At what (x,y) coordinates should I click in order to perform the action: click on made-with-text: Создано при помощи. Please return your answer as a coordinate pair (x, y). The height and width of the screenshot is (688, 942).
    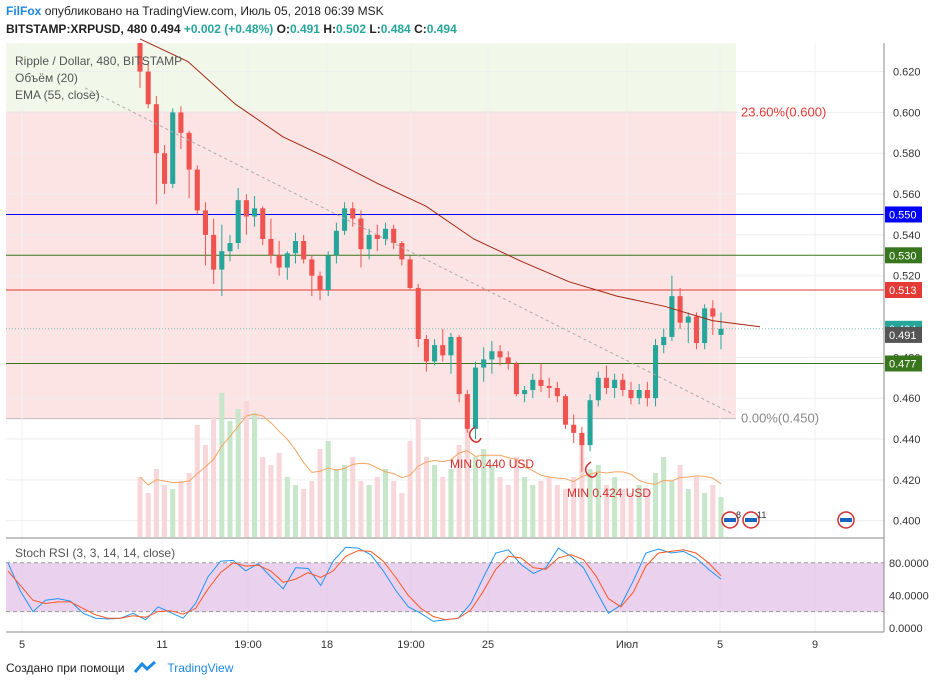
    Looking at the image, I should click on (65, 668).